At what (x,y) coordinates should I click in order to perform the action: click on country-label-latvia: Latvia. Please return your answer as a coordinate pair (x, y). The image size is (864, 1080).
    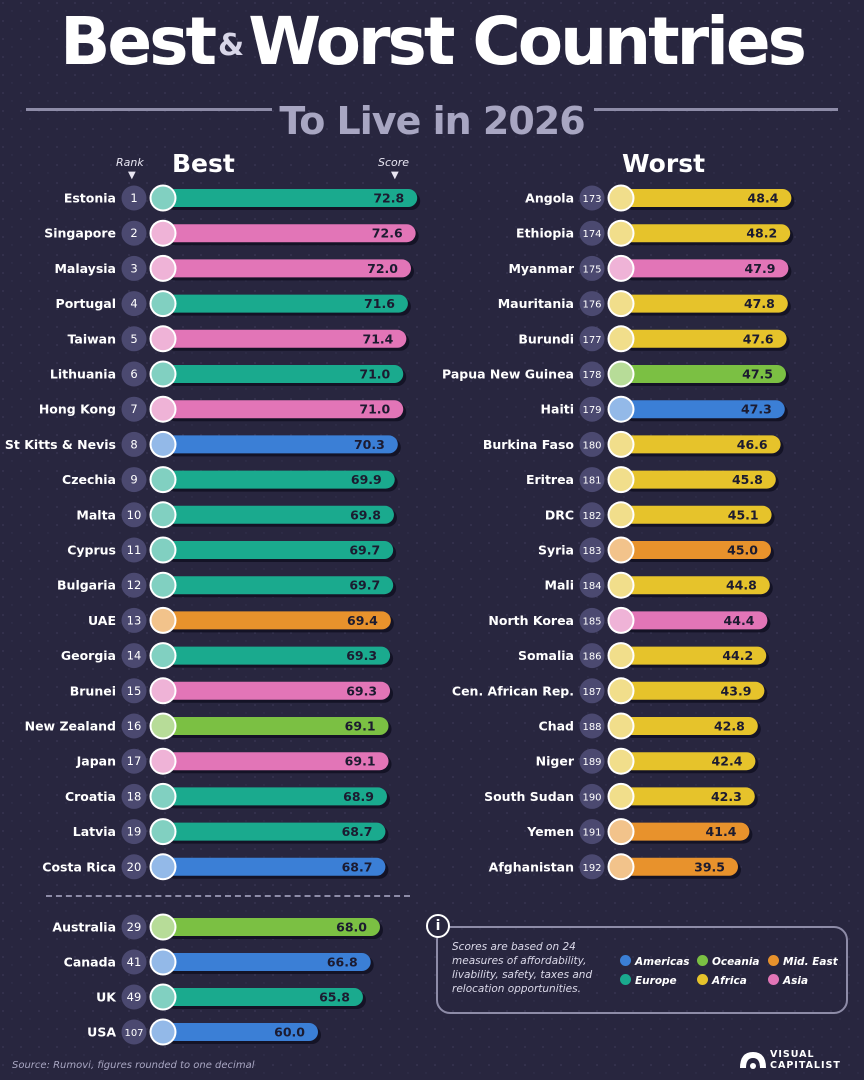
    Looking at the image, I should click on (94, 831).